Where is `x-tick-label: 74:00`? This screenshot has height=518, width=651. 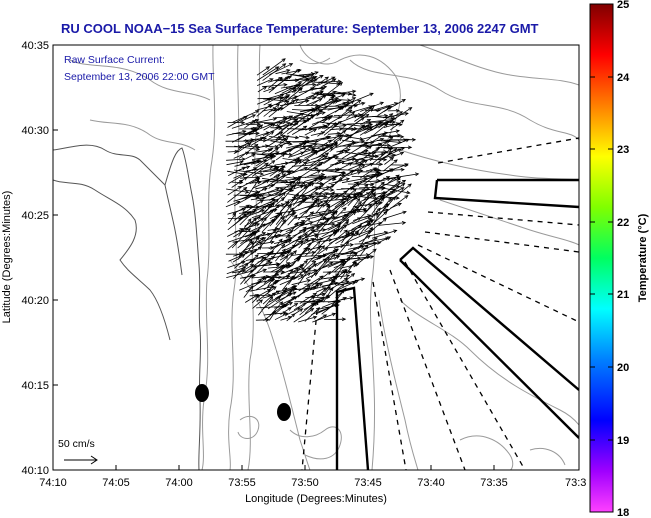 x-tick-label: 74:00 is located at coordinates (179, 483).